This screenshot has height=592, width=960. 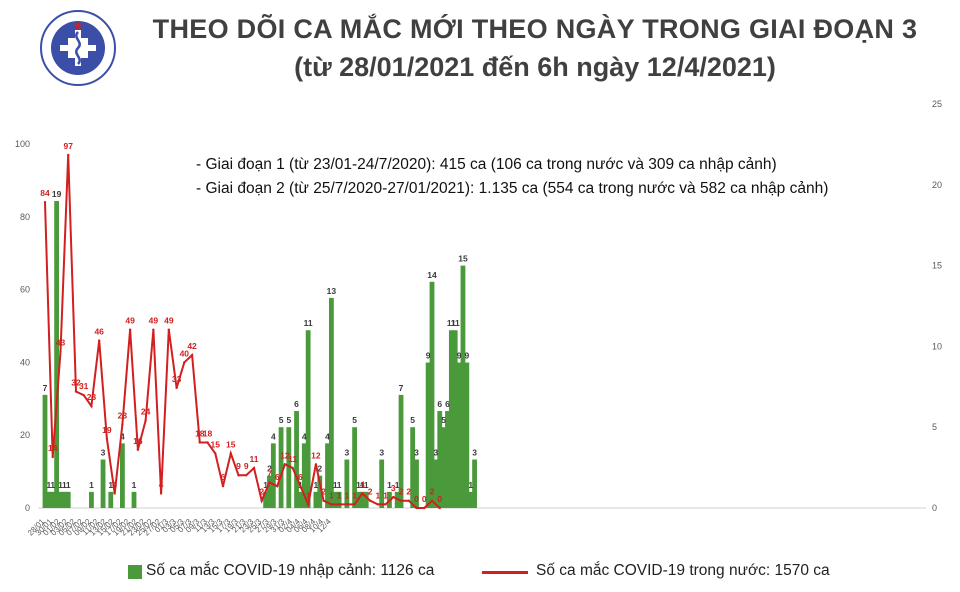 What do you see at coordinates (332, 291) in the screenshot?
I see `bar-value-label: 13` at bounding box center [332, 291].